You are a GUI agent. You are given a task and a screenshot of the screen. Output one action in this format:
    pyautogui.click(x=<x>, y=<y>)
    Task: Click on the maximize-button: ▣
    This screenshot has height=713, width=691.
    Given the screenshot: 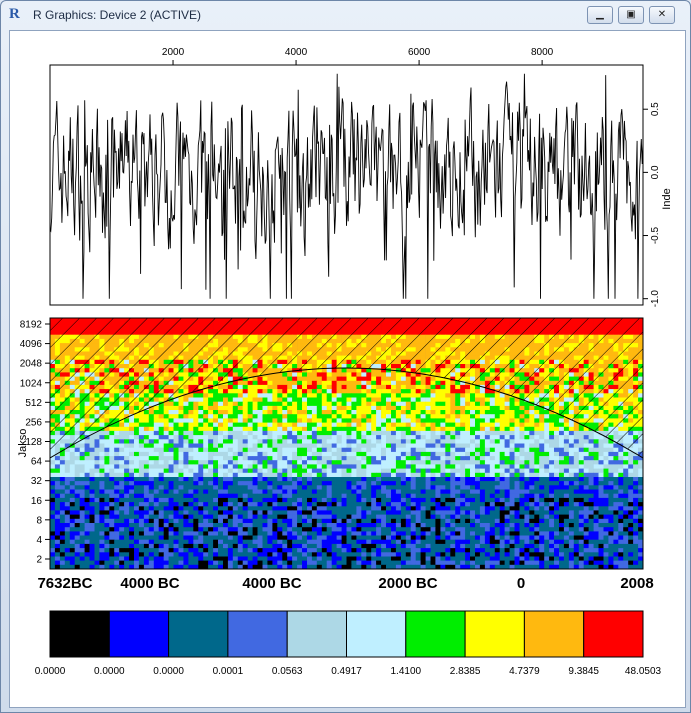 What is the action you would take?
    pyautogui.click(x=631, y=15)
    